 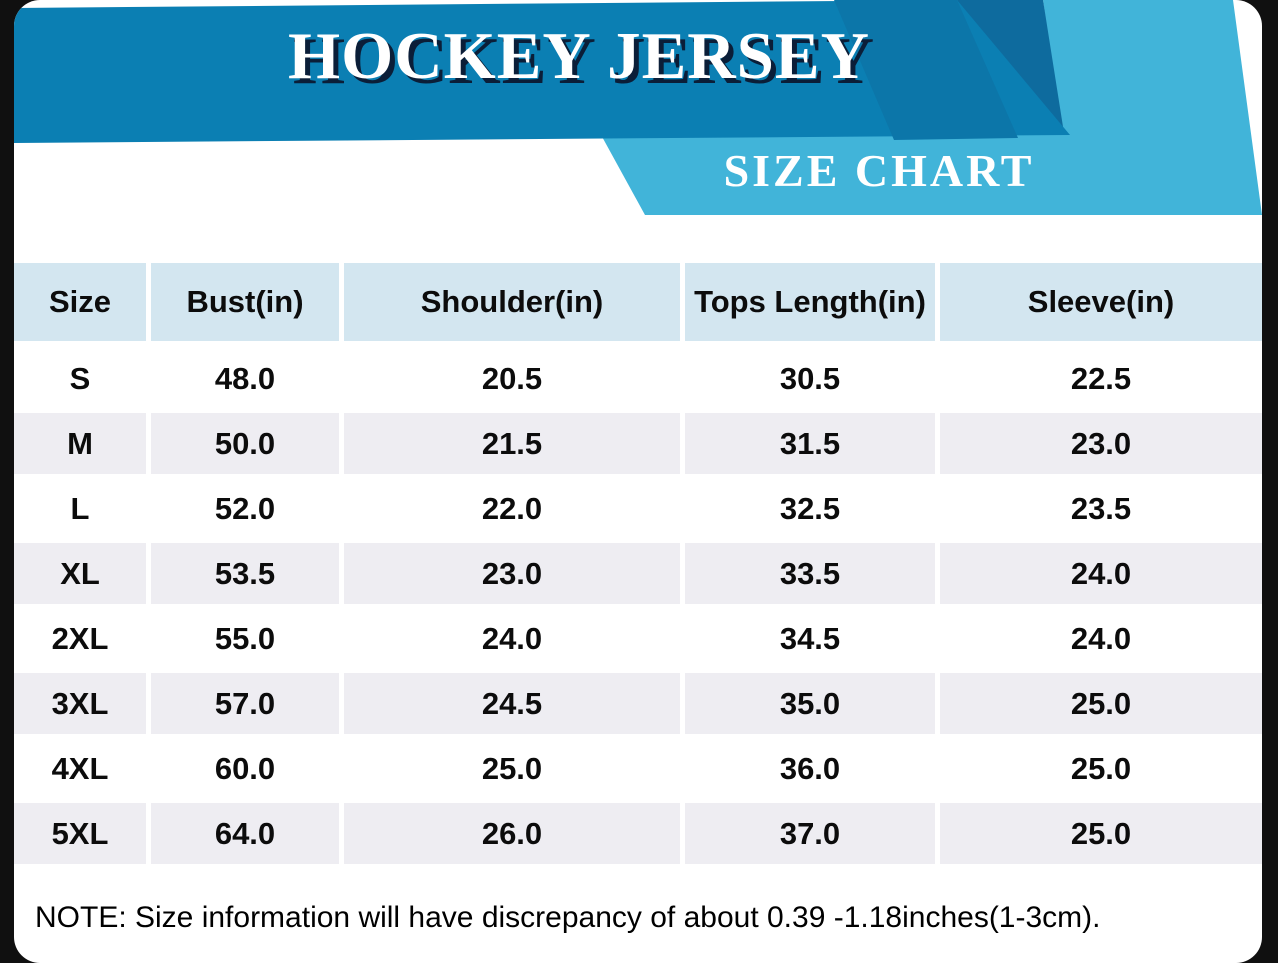 What do you see at coordinates (80, 638) in the screenshot?
I see `size-cell: 2XL` at bounding box center [80, 638].